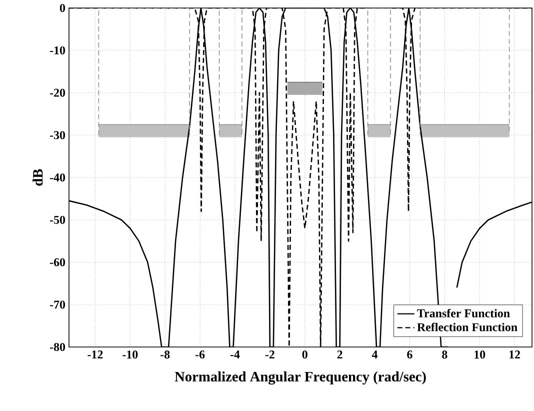  I want to click on x-tick-label: 8, so click(445, 354).